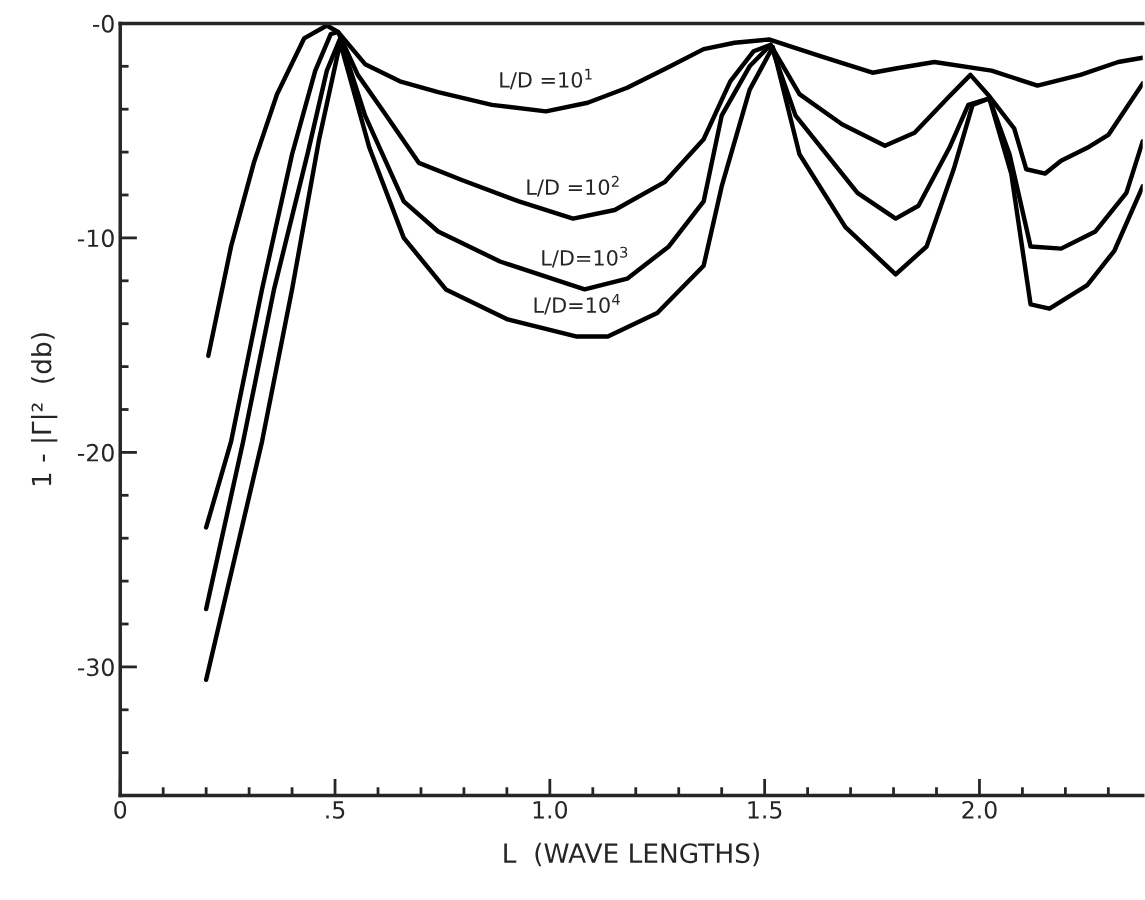 The height and width of the screenshot is (900, 1145). I want to click on y-axis-title: 1 - |Γ|² (db), so click(44, 409).